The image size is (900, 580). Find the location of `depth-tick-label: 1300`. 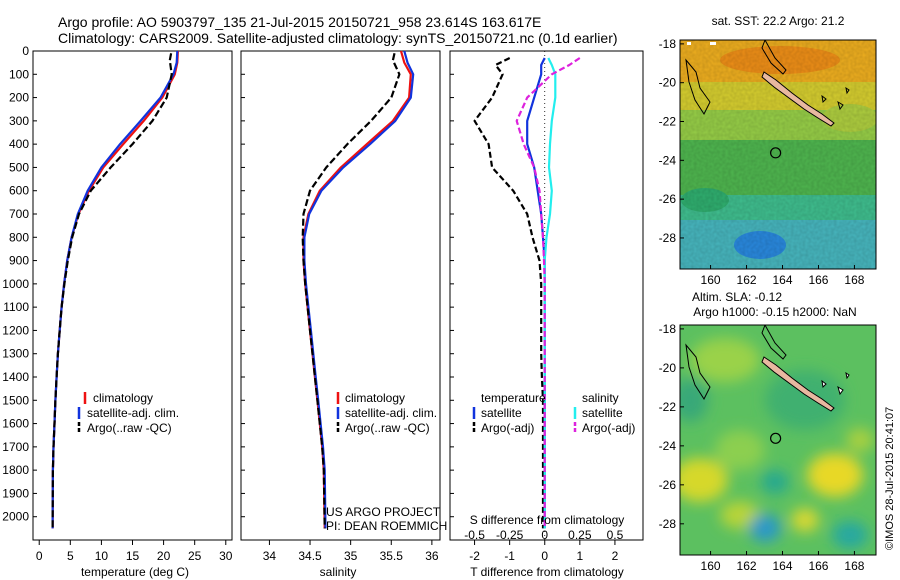

depth-tick-label: 1300 is located at coordinates (15, 354).